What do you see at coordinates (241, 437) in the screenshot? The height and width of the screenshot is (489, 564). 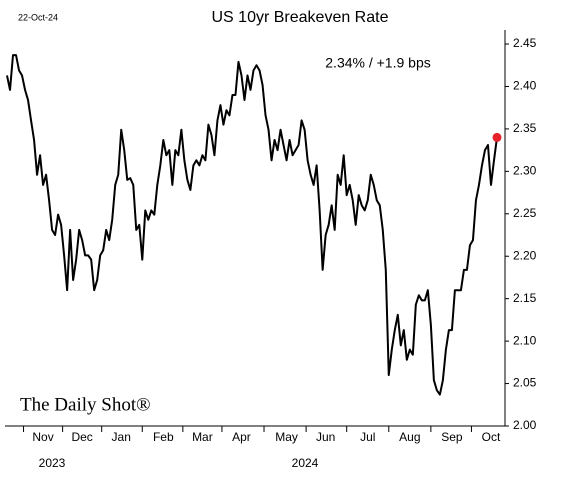 I see `x-tick-label: Apr` at bounding box center [241, 437].